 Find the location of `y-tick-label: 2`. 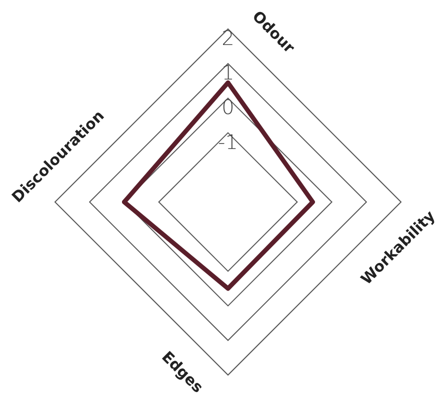

y-tick-label: 2 is located at coordinates (228, 38).